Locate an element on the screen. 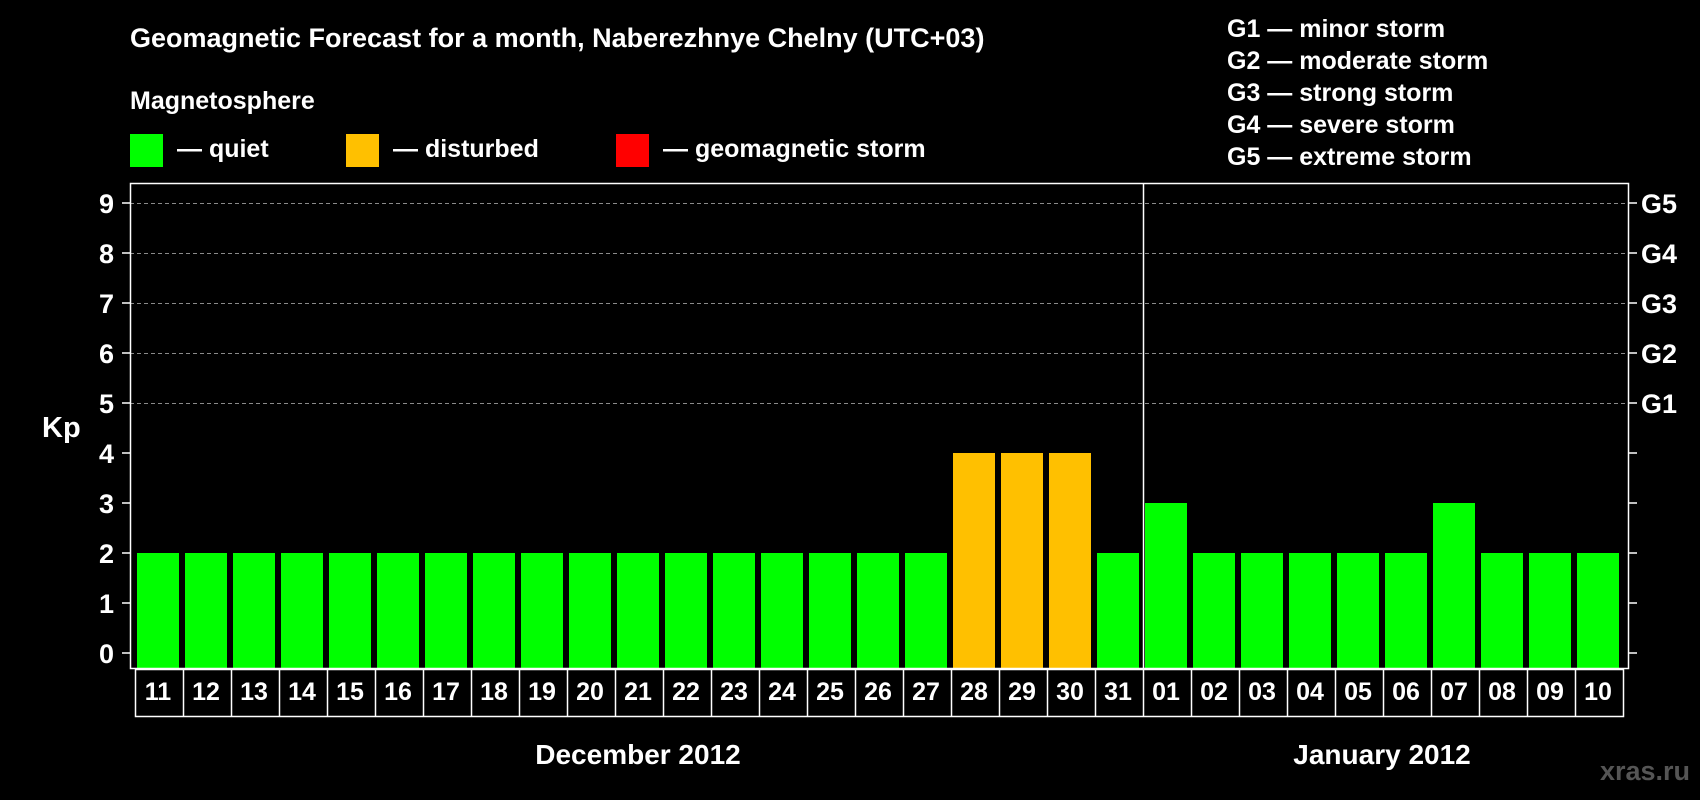  x-tick-label: 21 is located at coordinates (638, 692).